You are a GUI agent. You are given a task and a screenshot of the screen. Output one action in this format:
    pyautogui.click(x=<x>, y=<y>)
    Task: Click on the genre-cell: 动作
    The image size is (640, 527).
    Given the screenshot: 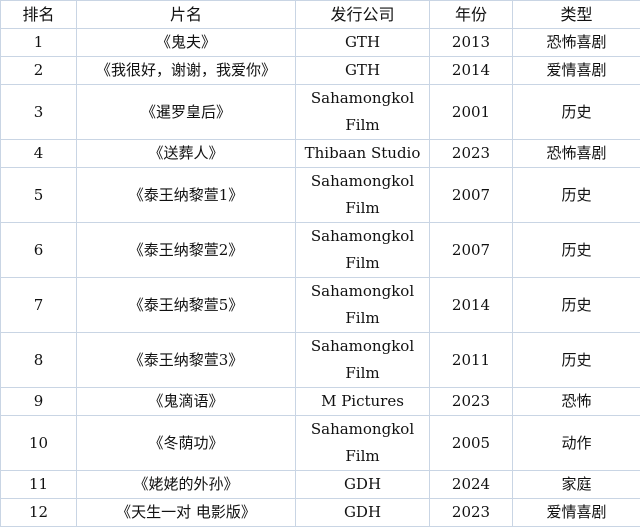 What is the action you would take?
    pyautogui.click(x=576, y=443)
    